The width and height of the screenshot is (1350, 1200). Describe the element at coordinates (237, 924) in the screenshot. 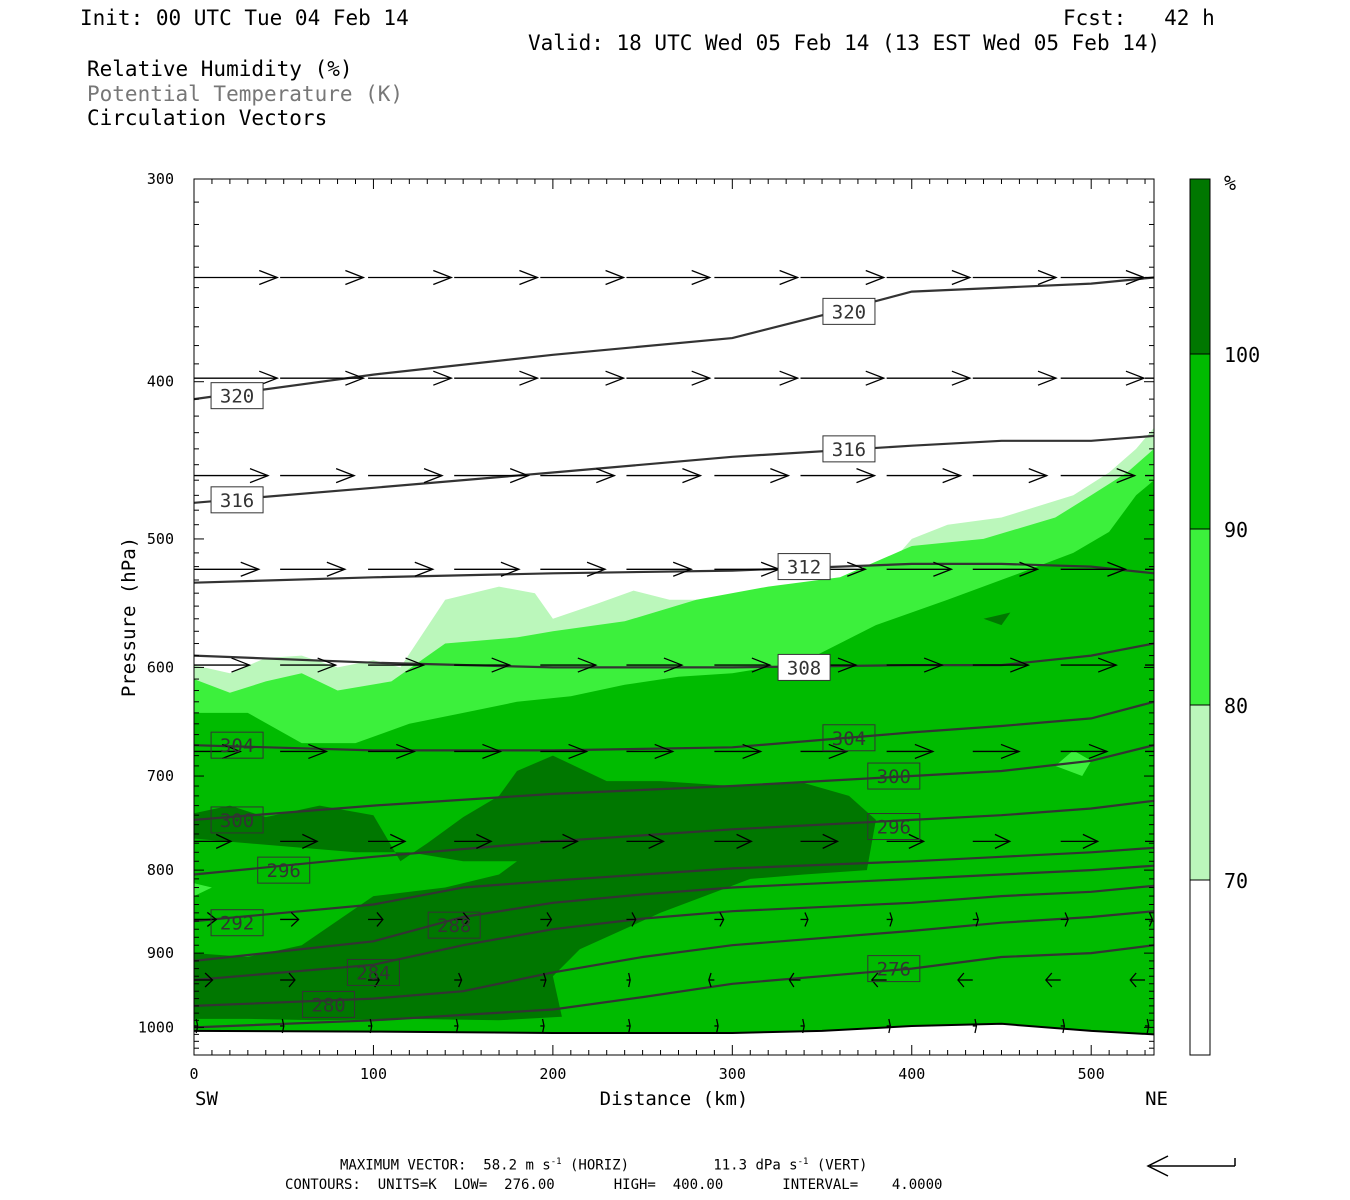

I see `isentrope-label: 292` at that location.